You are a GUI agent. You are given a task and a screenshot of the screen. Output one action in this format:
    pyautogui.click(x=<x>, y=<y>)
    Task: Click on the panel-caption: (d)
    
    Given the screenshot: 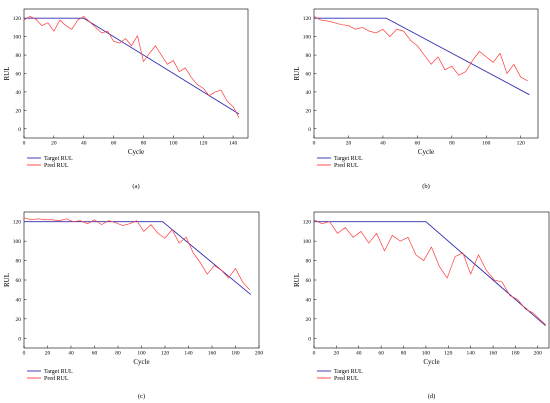 What is the action you would take?
    pyautogui.click(x=432, y=396)
    